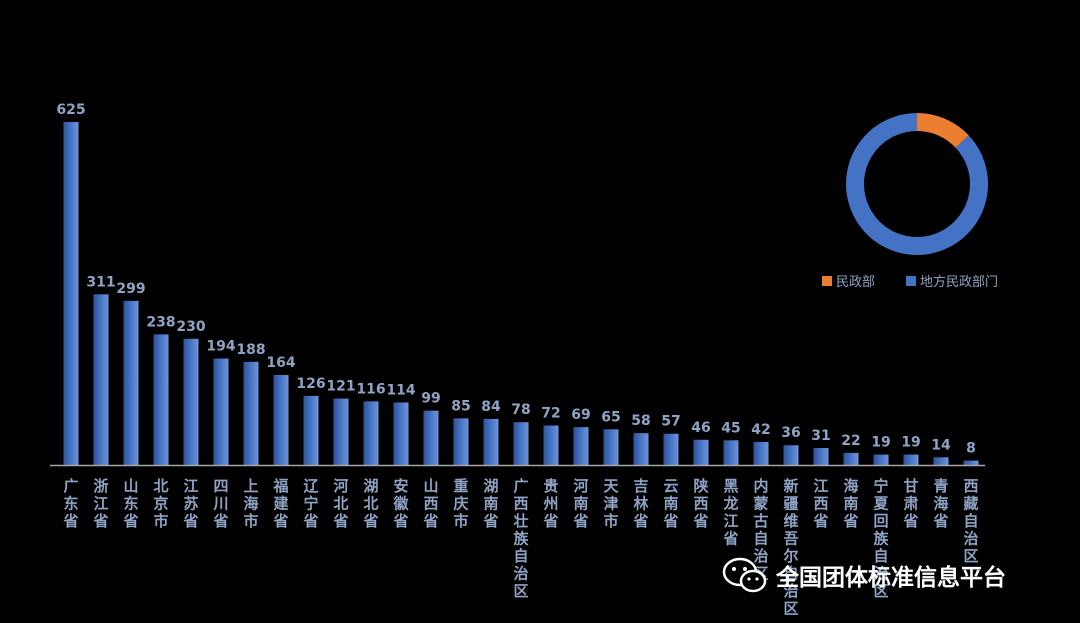  Describe the element at coordinates (820, 503) in the screenshot. I see `category-label: 江西省` at that location.